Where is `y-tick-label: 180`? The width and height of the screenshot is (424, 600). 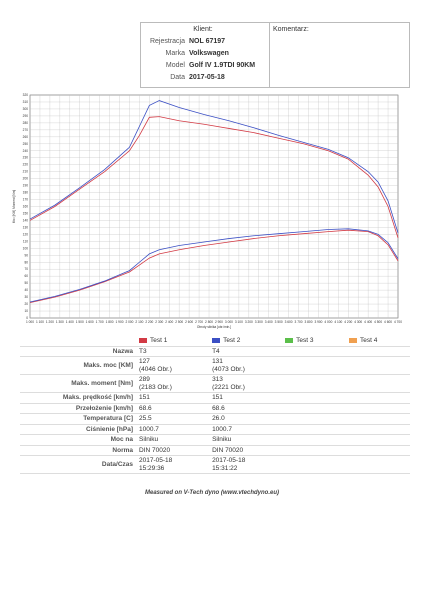
y-tick-label: 180 is located at coordinates (26, 193).